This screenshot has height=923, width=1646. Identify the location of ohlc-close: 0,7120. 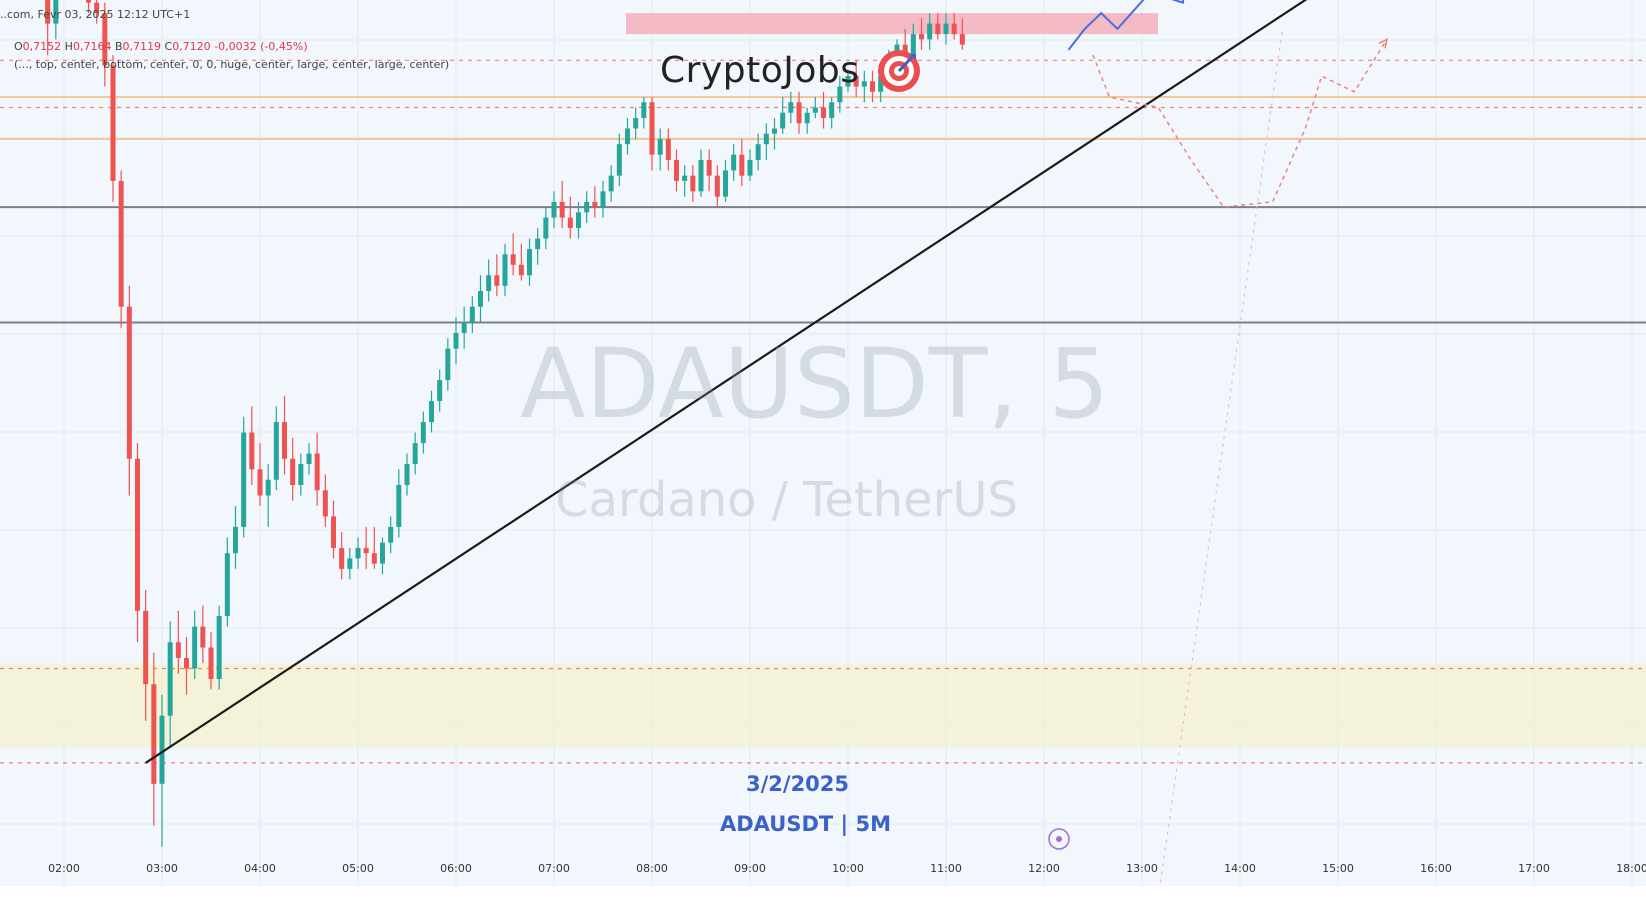
(191, 46).